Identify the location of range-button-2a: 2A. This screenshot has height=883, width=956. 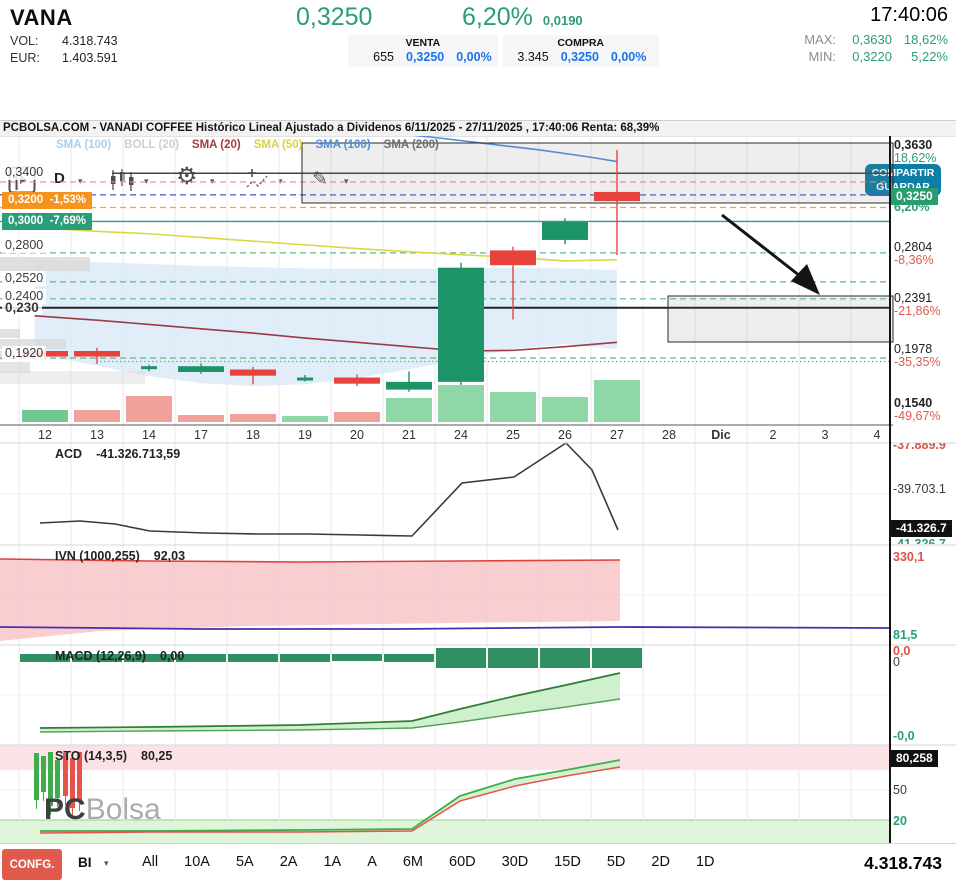
(288, 862).